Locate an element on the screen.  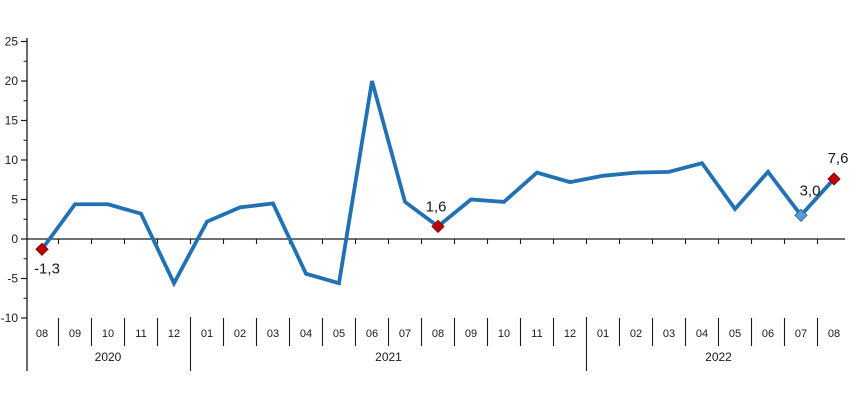
y-axis-tick-label: 5 is located at coordinates (14, 200).